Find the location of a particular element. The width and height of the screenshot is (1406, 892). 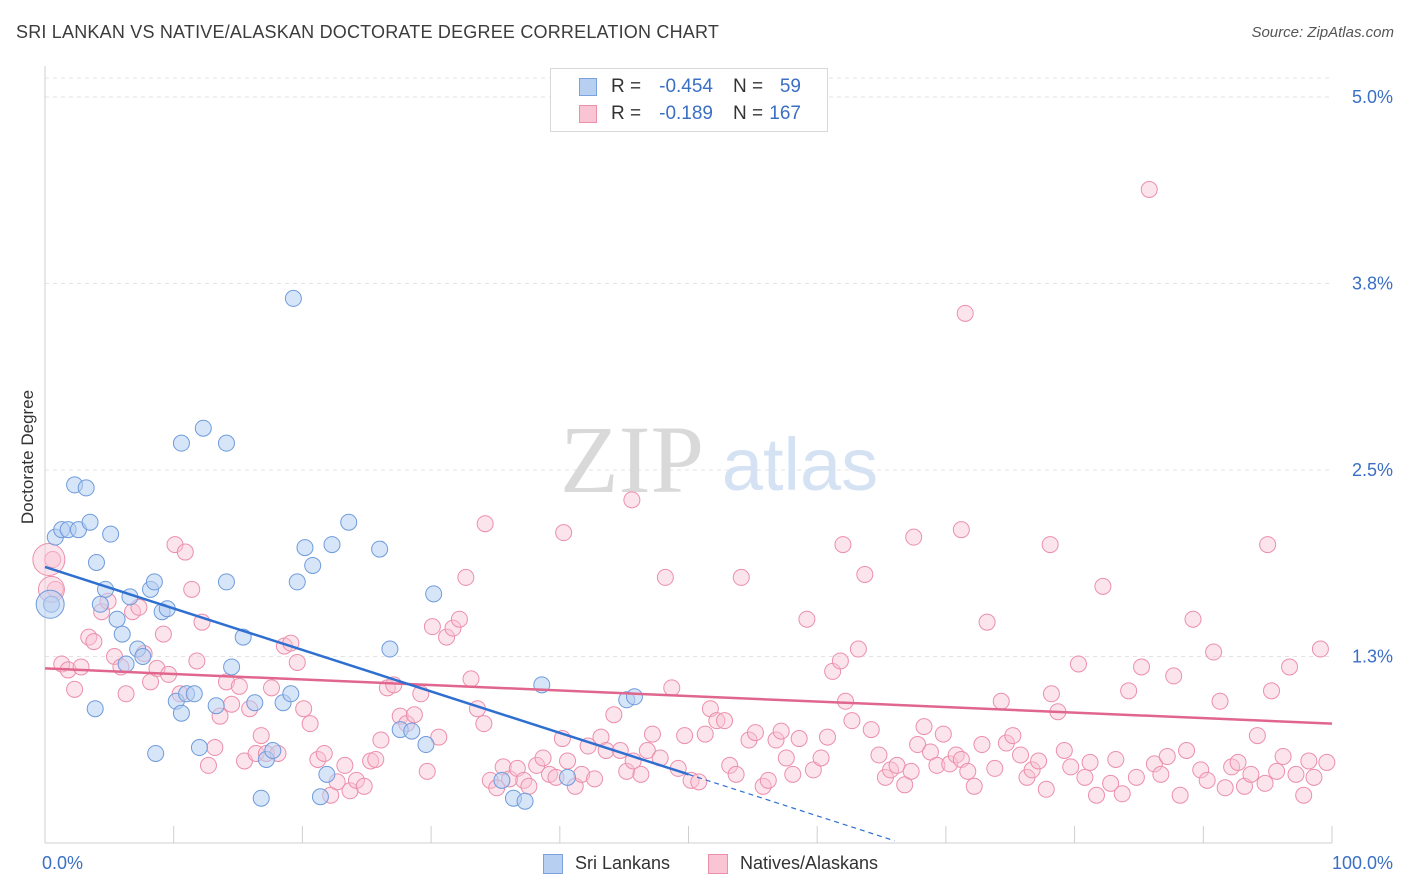

watermark-atlas: atlas is located at coordinates (800, 464).